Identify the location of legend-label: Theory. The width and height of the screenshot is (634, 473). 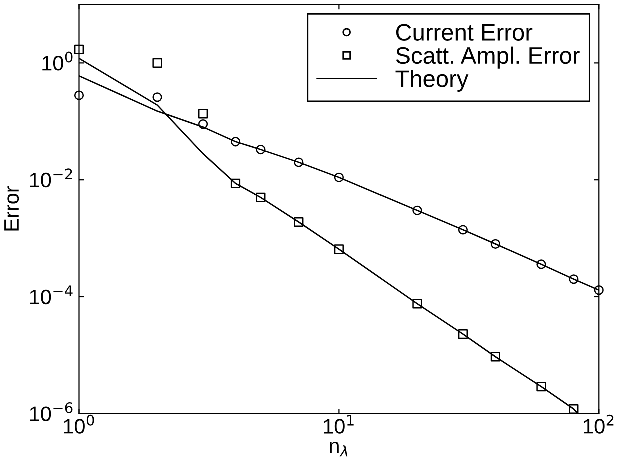
(432, 81).